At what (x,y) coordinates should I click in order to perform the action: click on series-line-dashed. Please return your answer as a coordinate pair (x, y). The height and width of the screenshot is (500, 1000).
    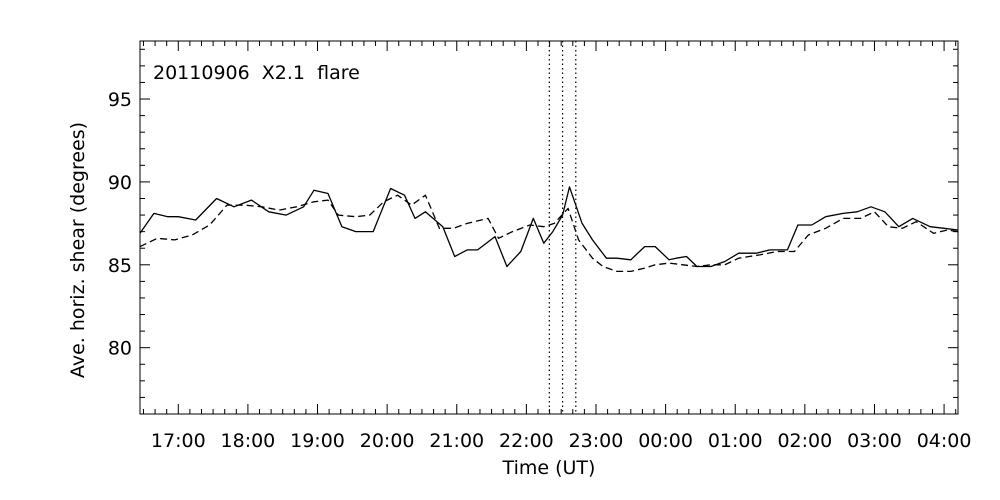
    Looking at the image, I should click on (549, 233).